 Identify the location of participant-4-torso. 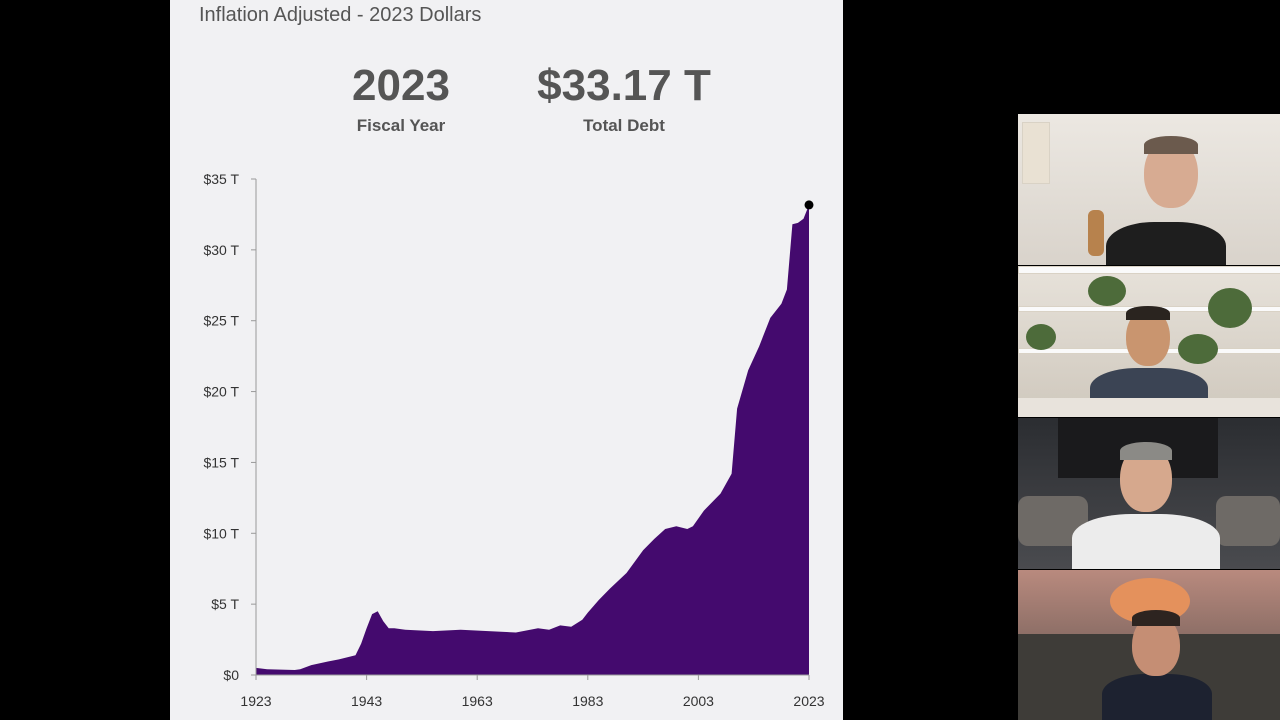
(1157, 697).